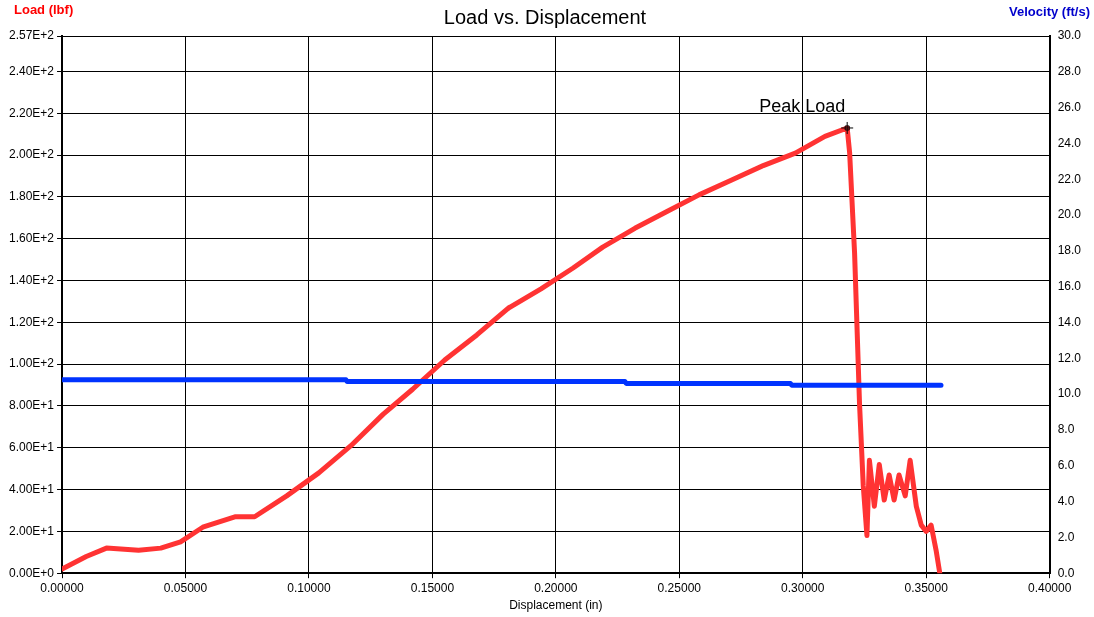  I want to click on annotation: Peak Load, so click(802, 105).